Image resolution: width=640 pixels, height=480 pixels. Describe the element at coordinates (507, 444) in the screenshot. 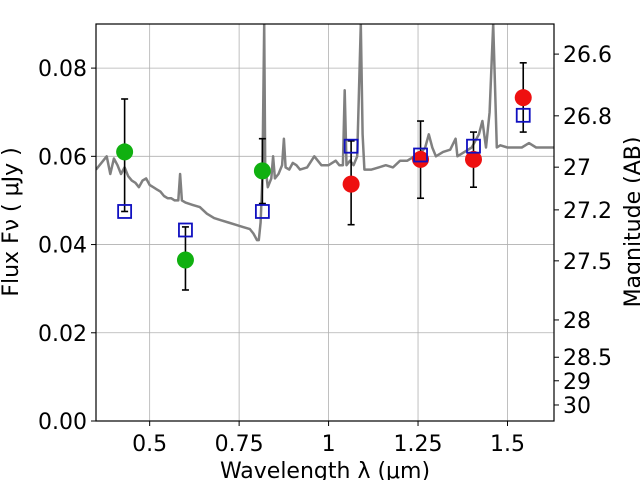

I see `x-tick-label: 1.5` at that location.